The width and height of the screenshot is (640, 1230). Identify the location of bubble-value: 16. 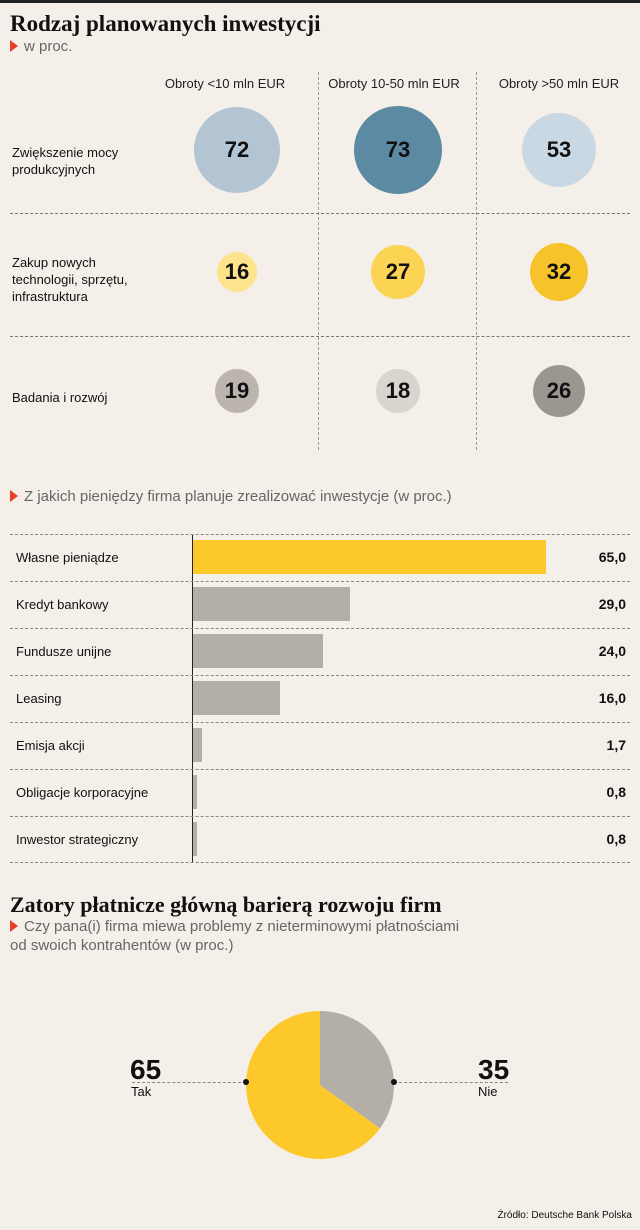
(237, 272).